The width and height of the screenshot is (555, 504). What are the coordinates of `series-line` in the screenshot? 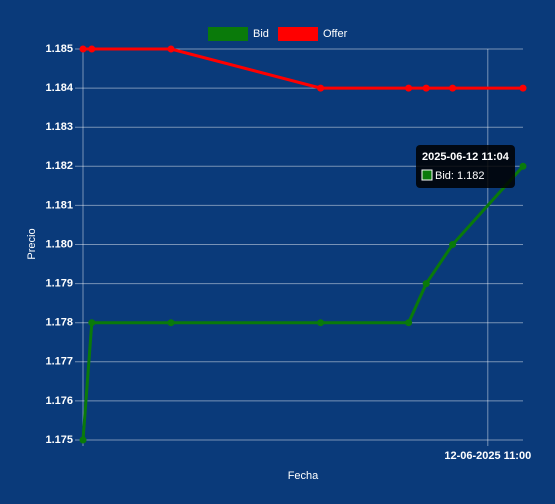 It's located at (303, 68).